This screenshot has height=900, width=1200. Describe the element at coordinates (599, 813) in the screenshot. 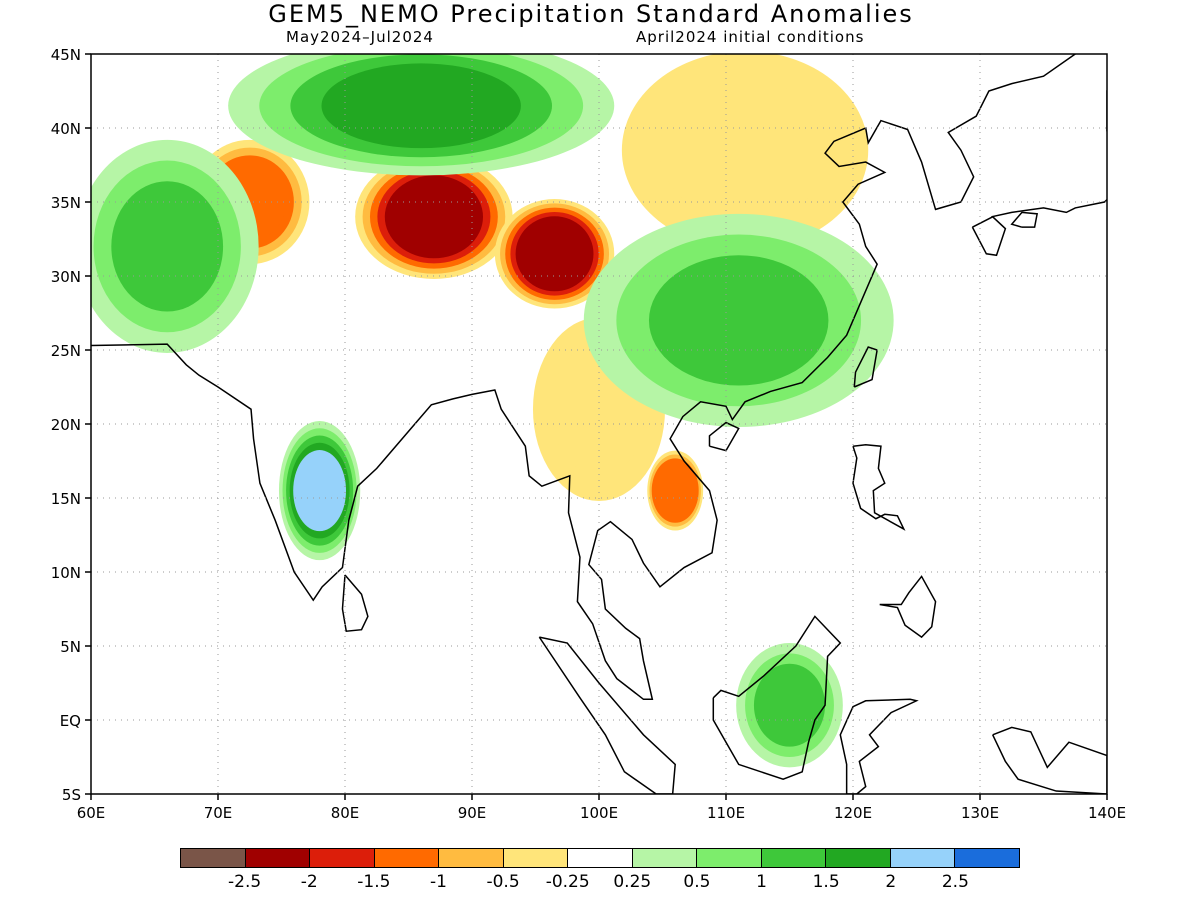

I see `lon-tick-label: 100E` at that location.